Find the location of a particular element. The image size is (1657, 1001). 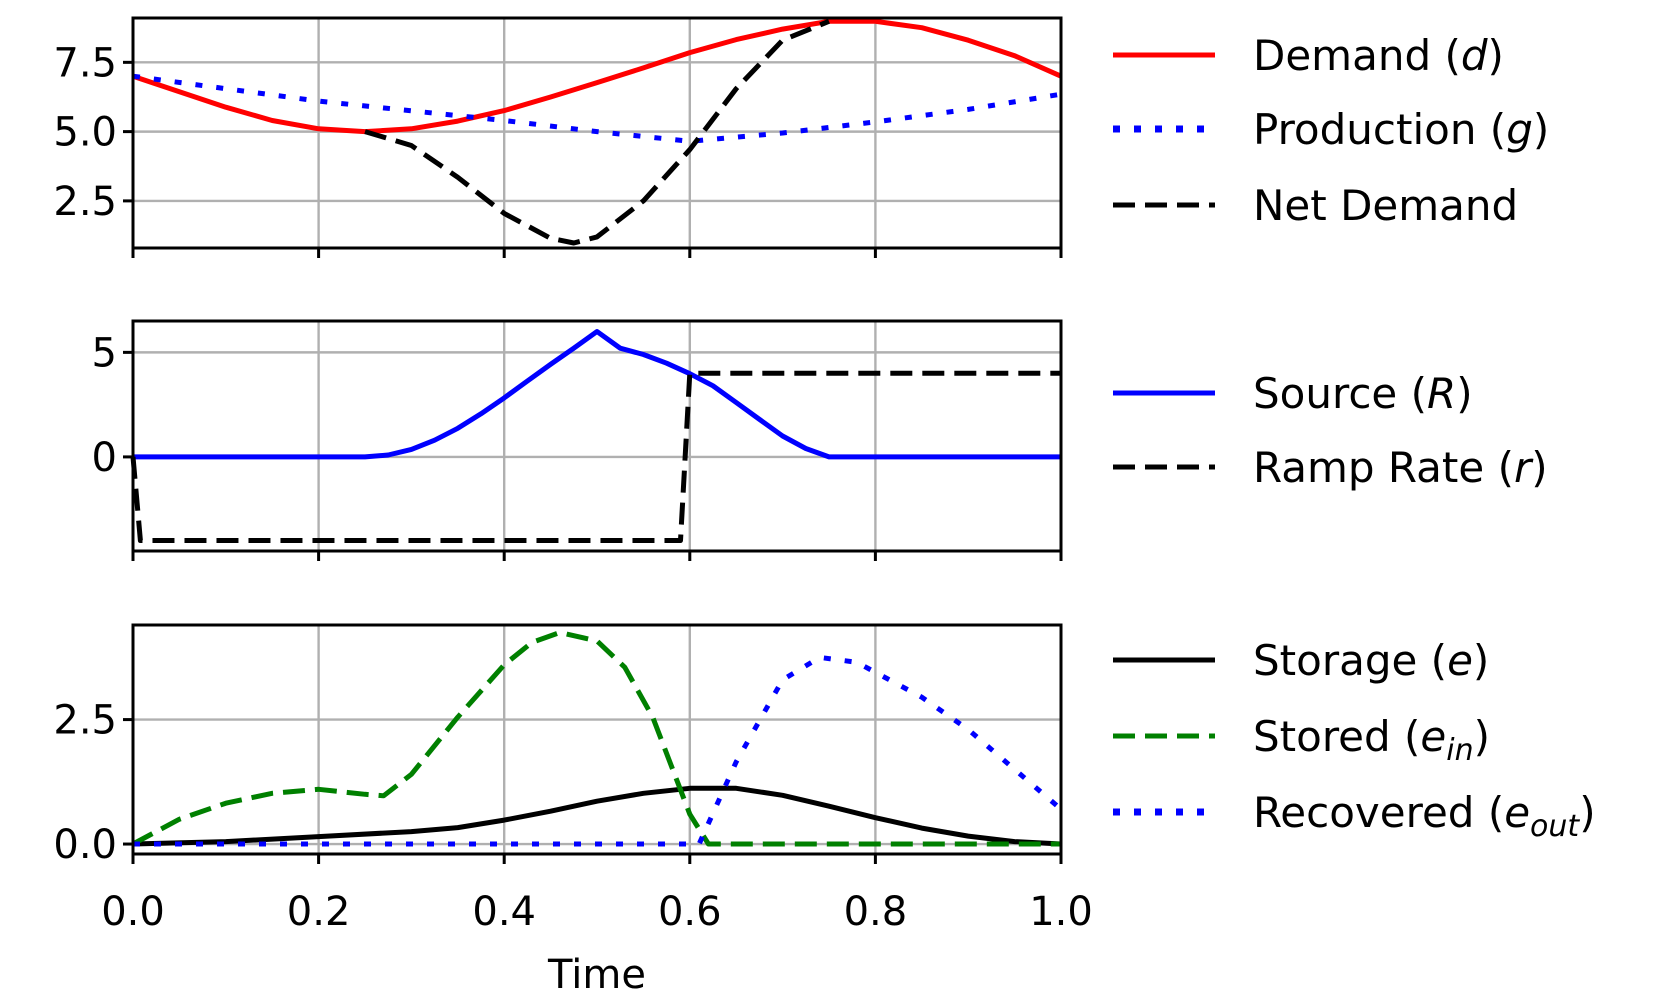

x-tick-label: 0.0 is located at coordinates (133, 912).